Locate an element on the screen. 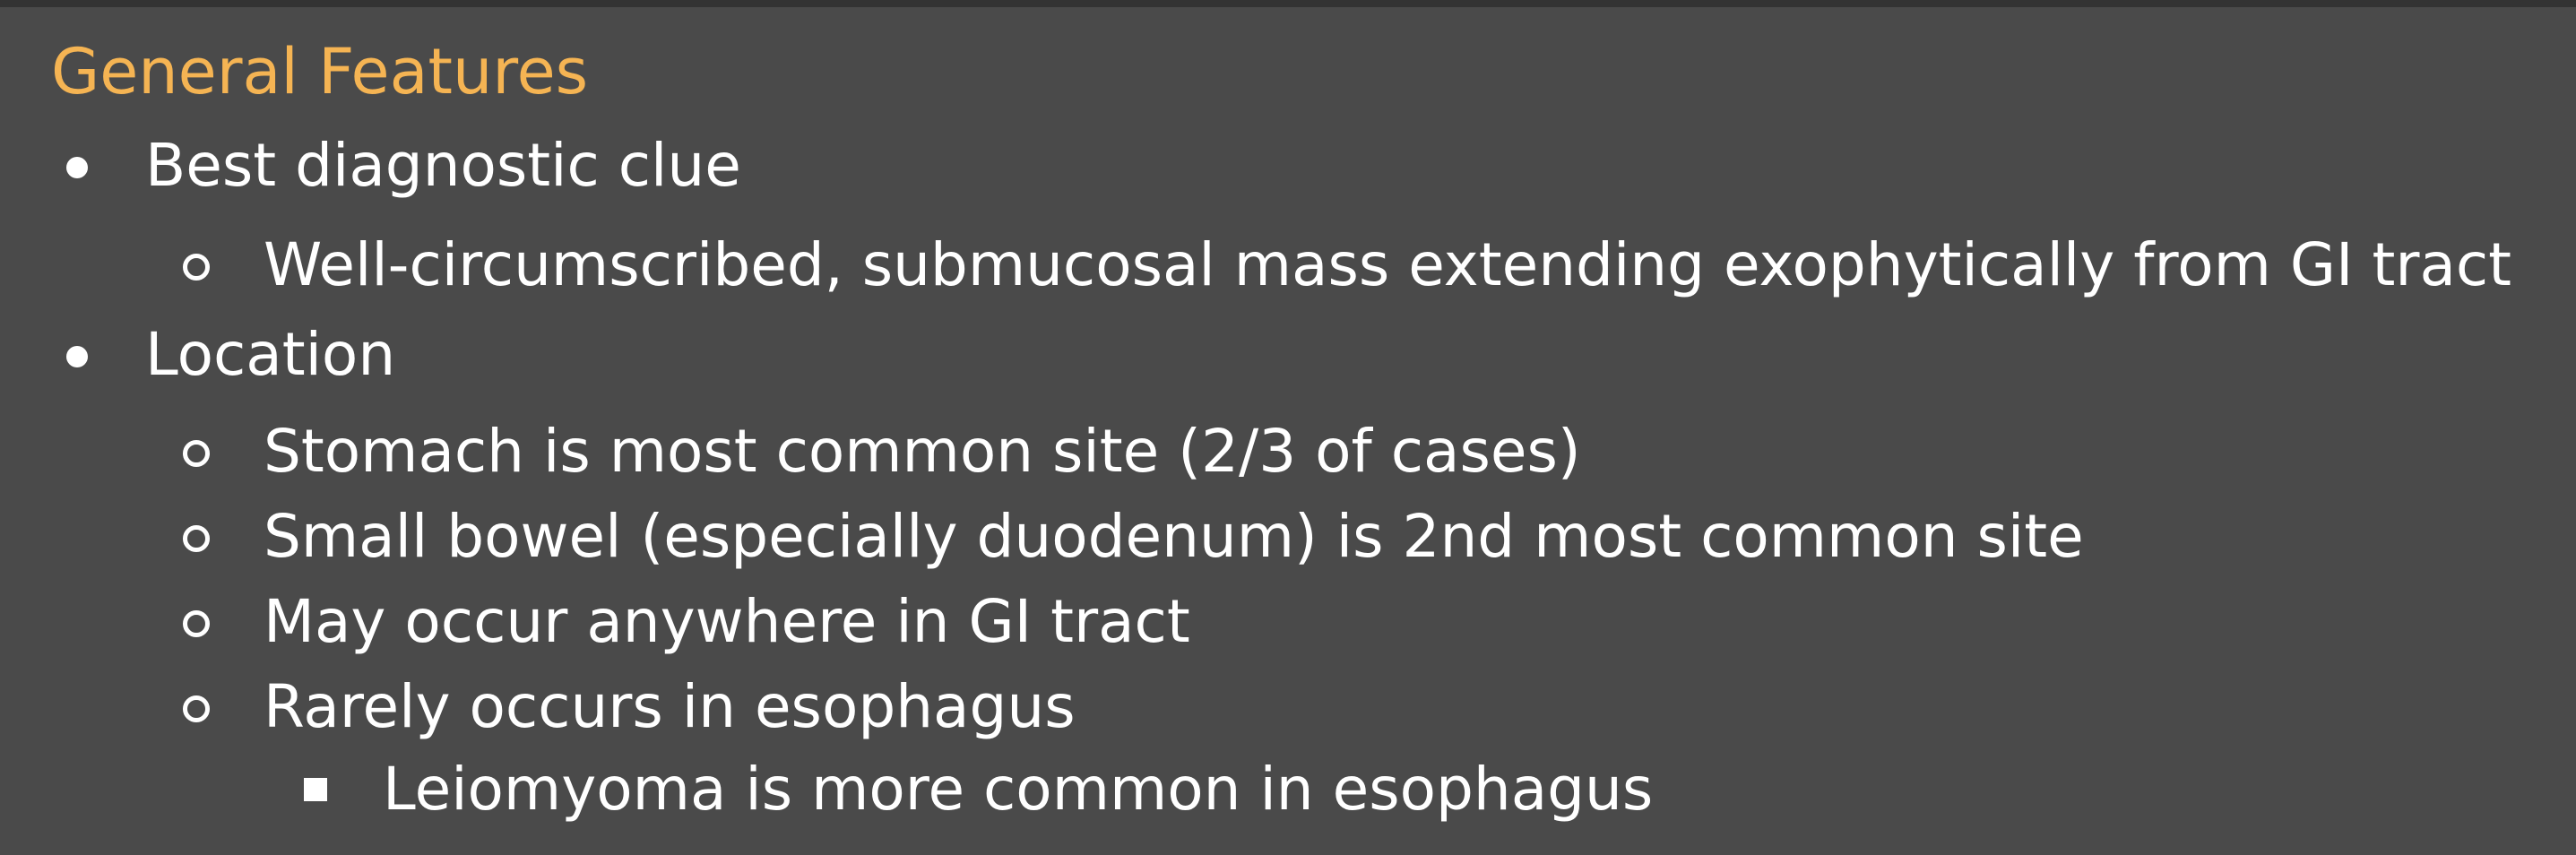 The image size is (2576, 855). bullet-text: Best diagnostic clue is located at coordinates (443, 165).